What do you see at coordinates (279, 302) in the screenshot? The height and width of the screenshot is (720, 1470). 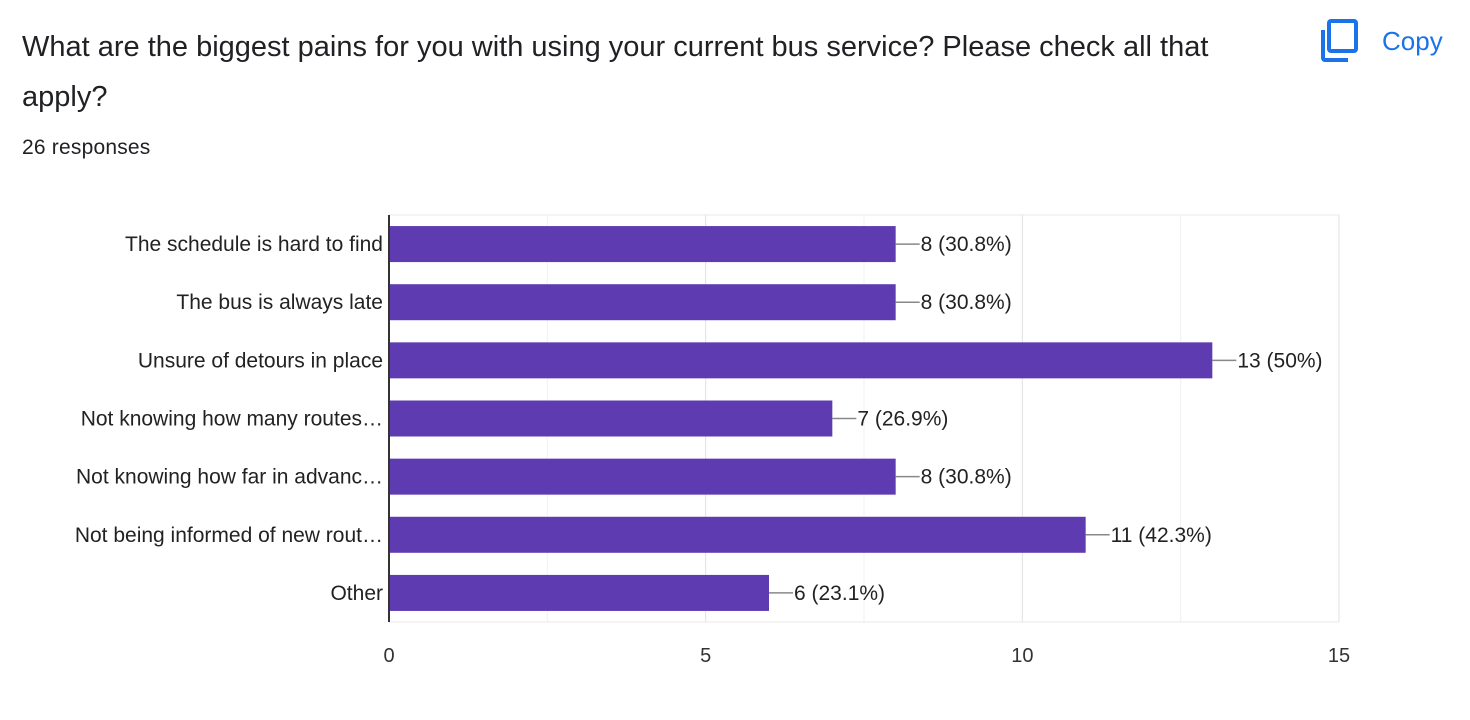 I see `category-label: The bus is always late` at bounding box center [279, 302].